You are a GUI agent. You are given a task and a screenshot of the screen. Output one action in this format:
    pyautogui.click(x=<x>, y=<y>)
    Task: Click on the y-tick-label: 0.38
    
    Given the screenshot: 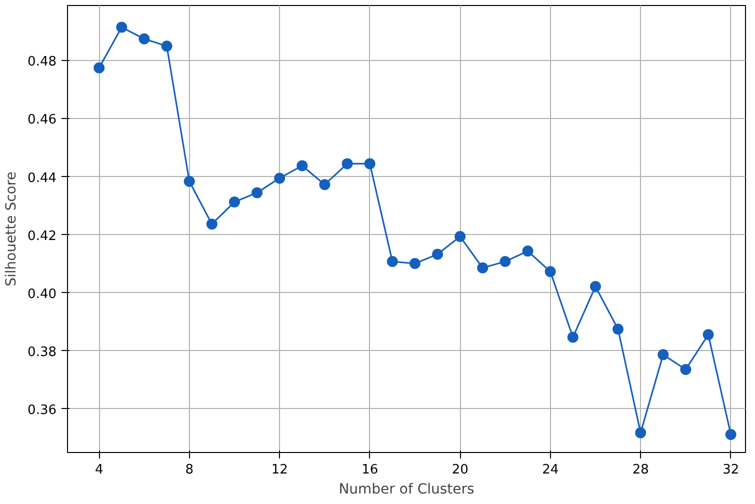 What is the action you would take?
    pyautogui.click(x=42, y=352)
    